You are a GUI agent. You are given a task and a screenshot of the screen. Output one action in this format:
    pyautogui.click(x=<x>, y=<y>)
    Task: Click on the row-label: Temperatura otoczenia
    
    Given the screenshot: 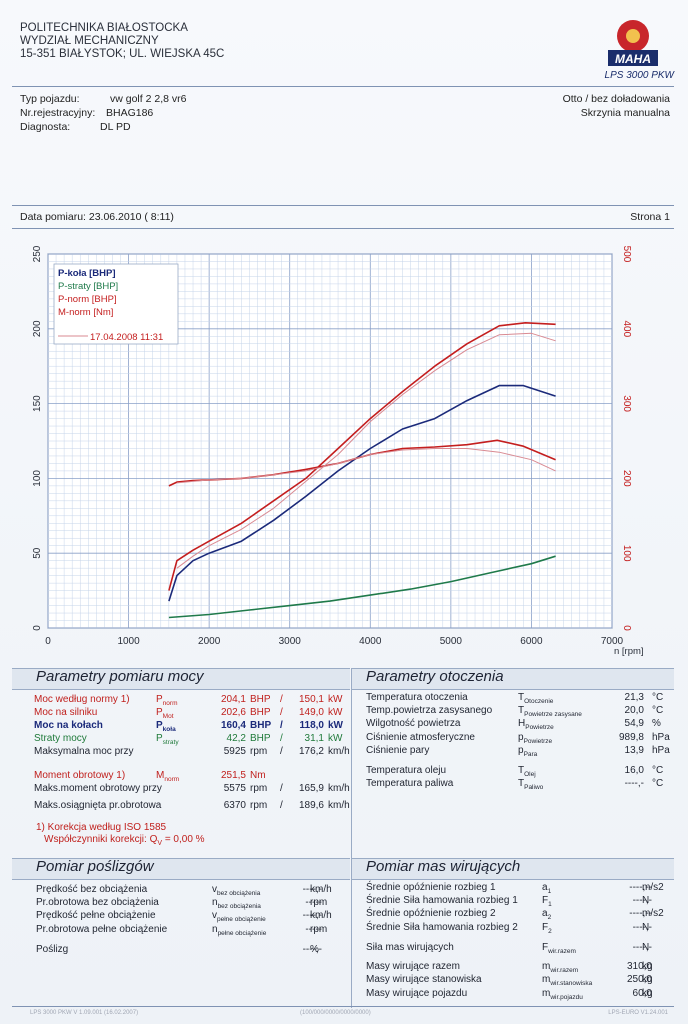 What is the action you would take?
    pyautogui.click(x=417, y=697)
    